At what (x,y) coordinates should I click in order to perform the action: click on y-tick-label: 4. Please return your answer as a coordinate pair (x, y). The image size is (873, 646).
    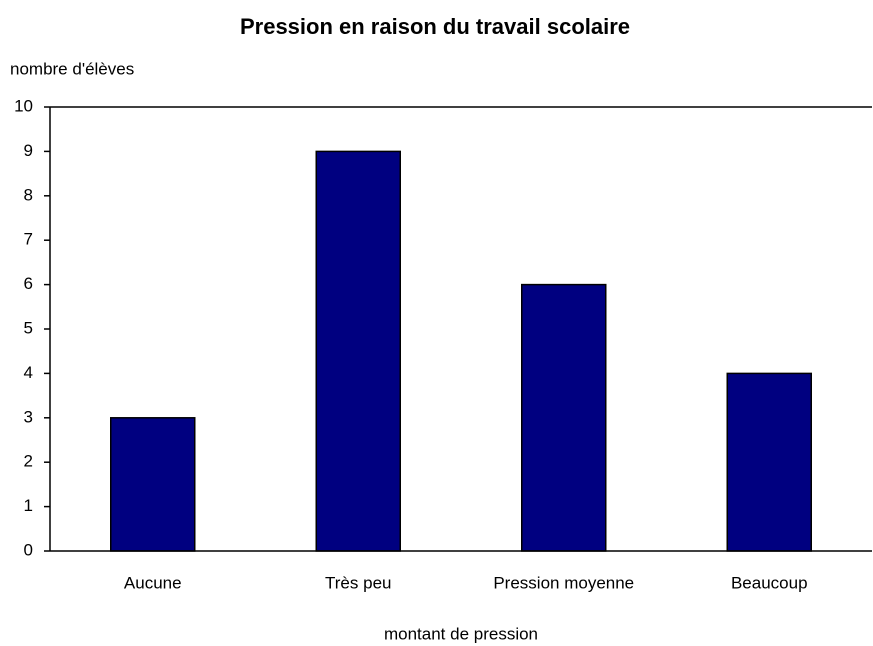
    Looking at the image, I should click on (28, 372).